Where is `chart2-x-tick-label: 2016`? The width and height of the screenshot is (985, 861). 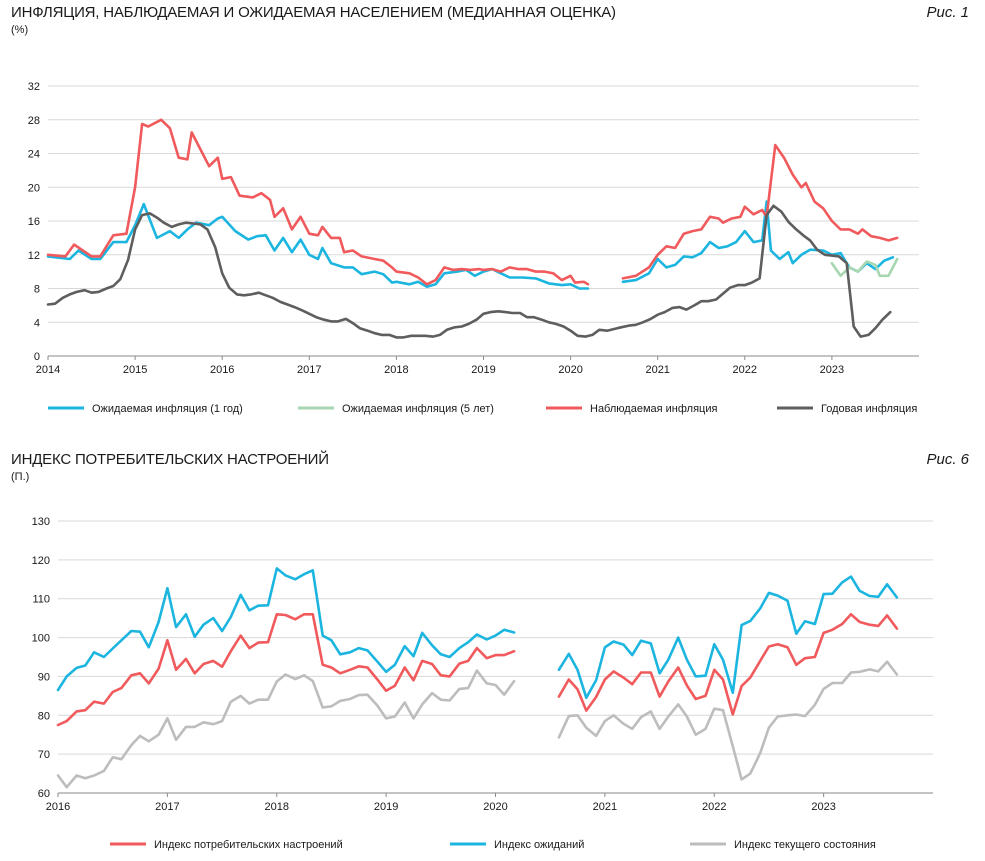
chart2-x-tick-label: 2016 is located at coordinates (58, 807).